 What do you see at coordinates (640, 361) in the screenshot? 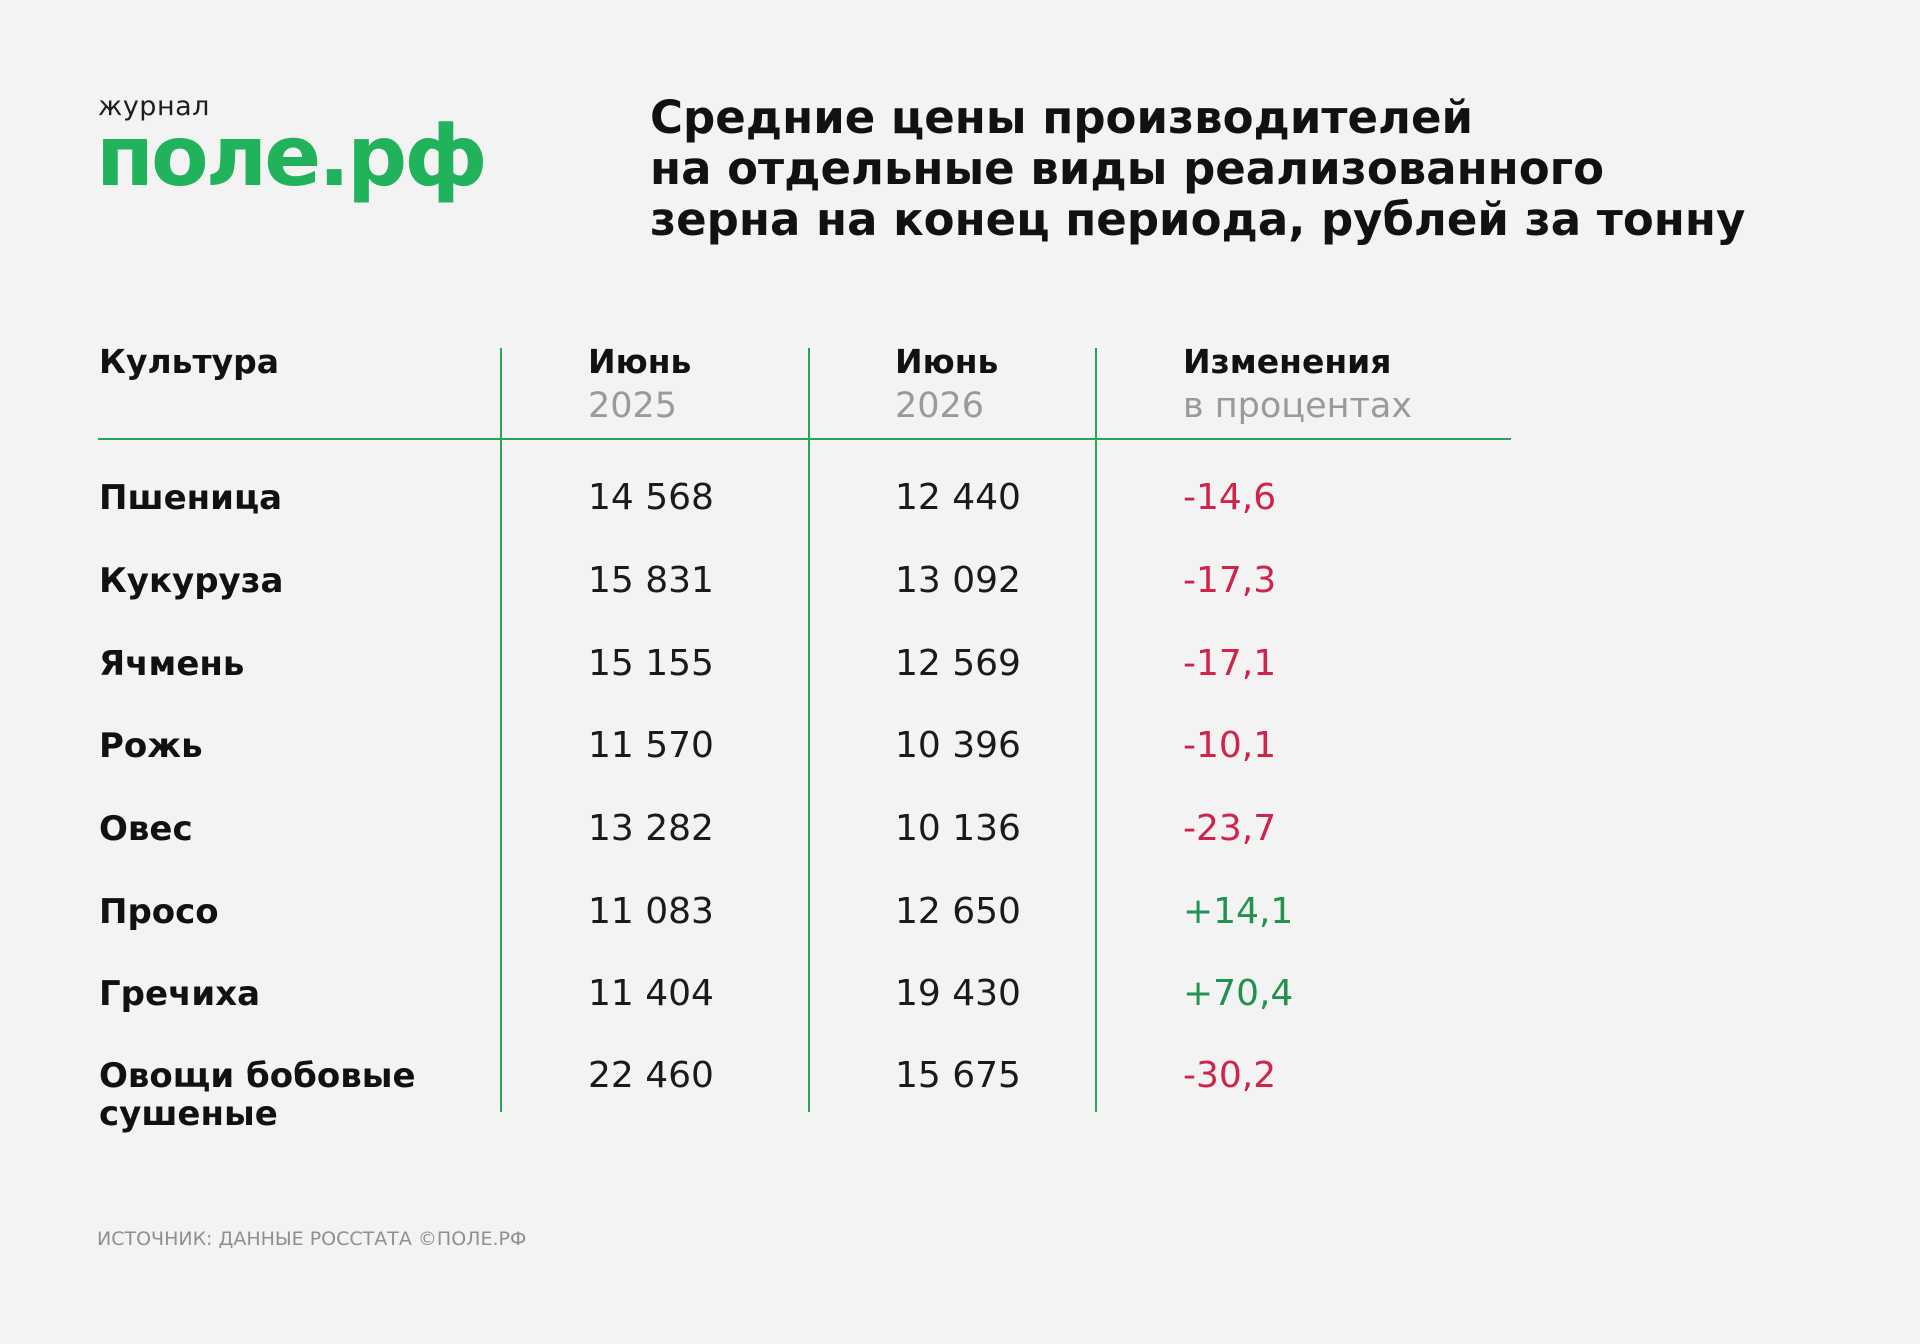
I see `header-june-2025-label: Июнь` at bounding box center [640, 361].